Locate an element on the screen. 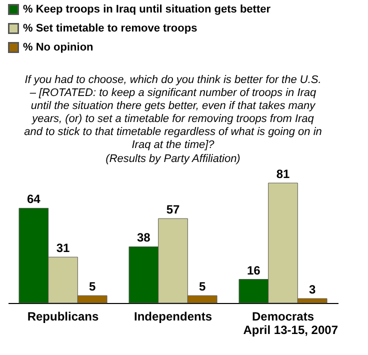  legend-label: % Set timetable to remove troops is located at coordinates (110, 28).